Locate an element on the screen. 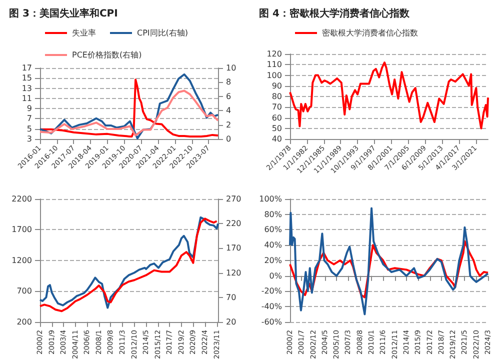  y2-tick-label: 10 is located at coordinates (231, 68).